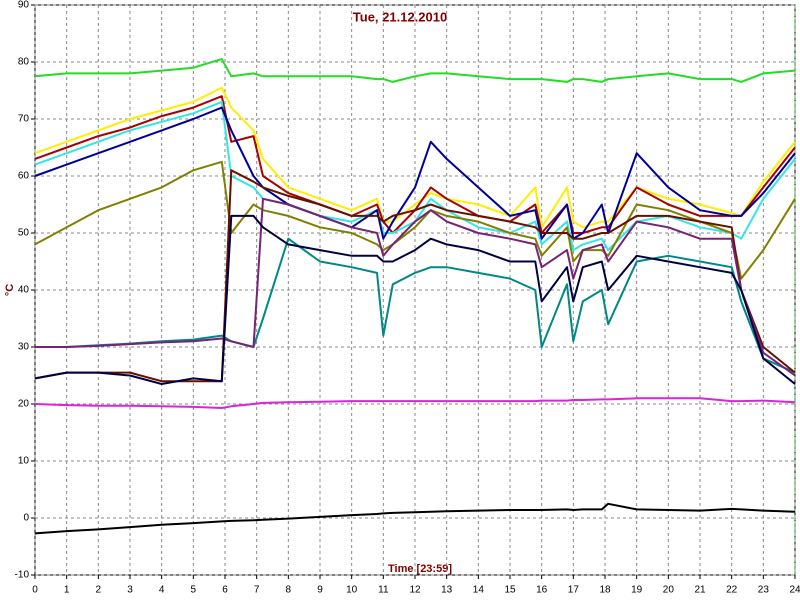 Image resolution: width=800 pixels, height=600 pixels. Describe the element at coordinates (24, 461) in the screenshot. I see `y-tick-label: 10` at that location.